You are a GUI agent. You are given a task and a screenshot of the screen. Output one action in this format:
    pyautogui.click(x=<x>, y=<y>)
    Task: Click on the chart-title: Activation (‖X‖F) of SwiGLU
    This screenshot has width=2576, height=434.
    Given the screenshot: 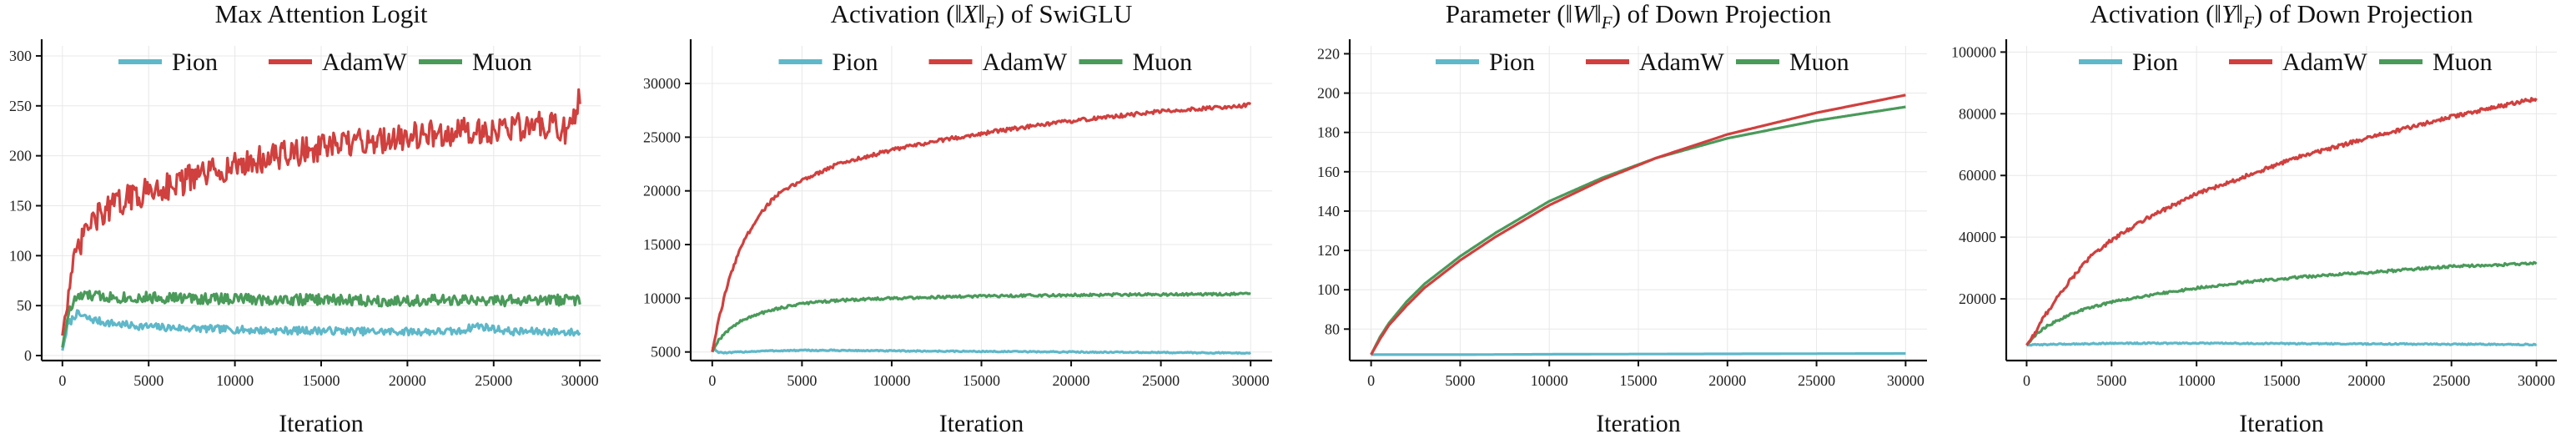 What is the action you would take?
    pyautogui.click(x=982, y=16)
    